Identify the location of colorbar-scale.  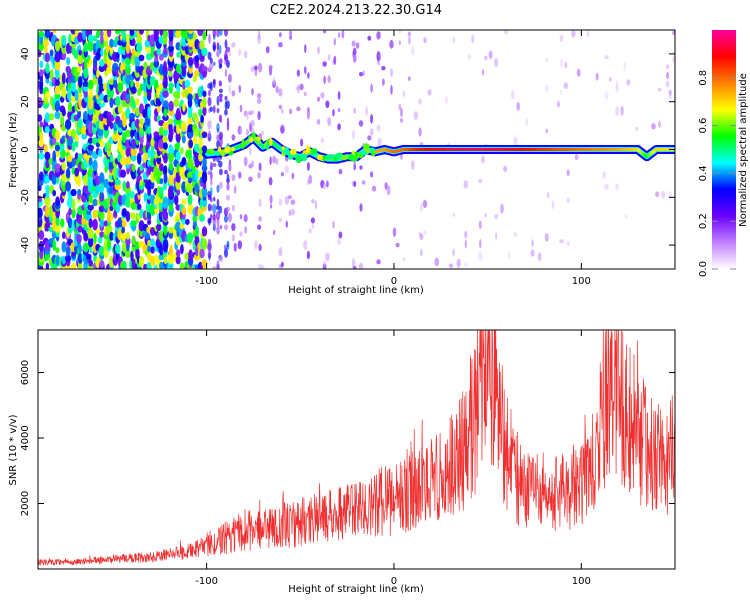
(724, 149).